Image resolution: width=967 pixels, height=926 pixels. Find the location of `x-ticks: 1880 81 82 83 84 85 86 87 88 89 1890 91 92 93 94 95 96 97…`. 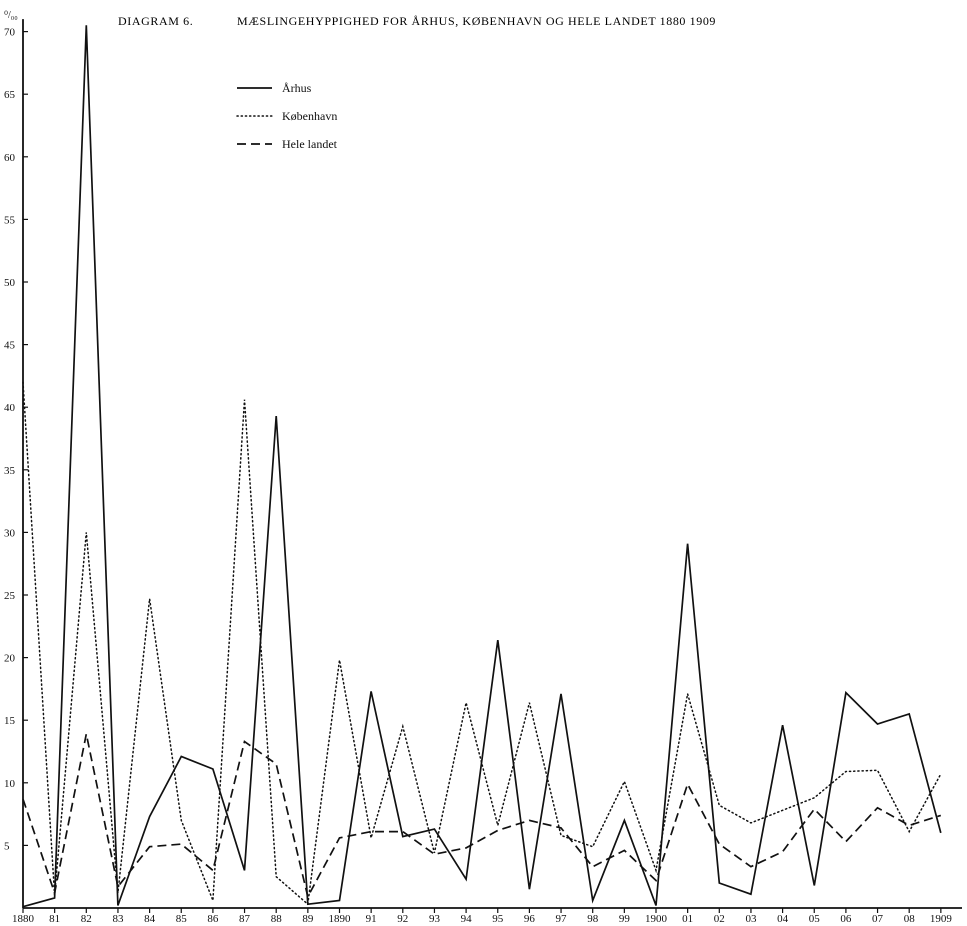

x-ticks: 1880 81 82 83 84 85 86 87 88 89 1890 91 92 93 94 95 96 97… is located at coordinates (482, 916).